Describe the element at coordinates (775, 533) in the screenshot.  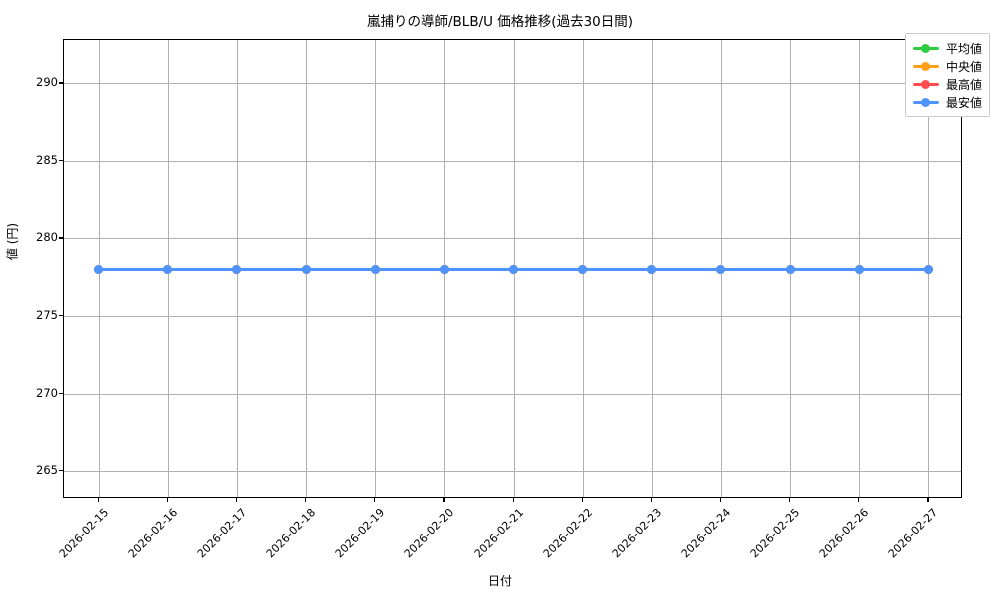
I see `x-tick-label: 2026-02-25` at that location.